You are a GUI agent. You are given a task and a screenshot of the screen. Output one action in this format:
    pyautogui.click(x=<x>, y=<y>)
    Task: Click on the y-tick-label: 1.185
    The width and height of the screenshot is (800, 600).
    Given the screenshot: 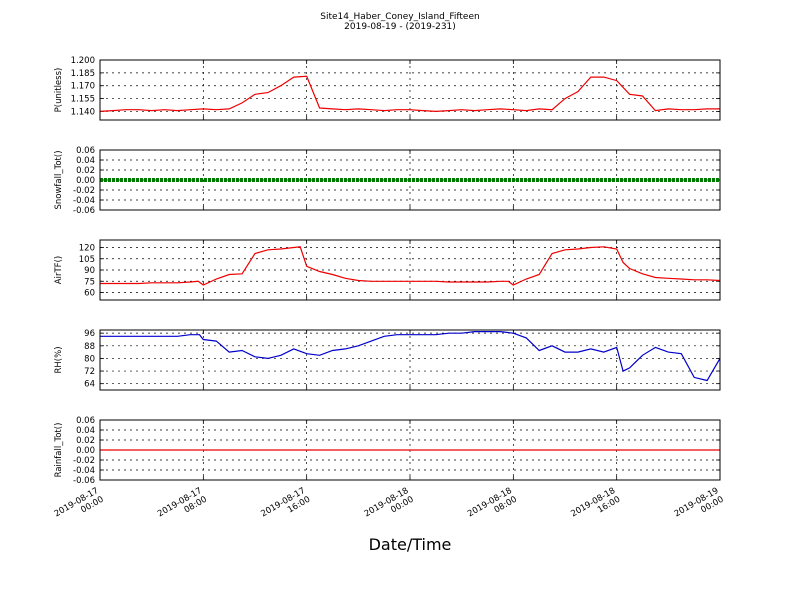 What is the action you would take?
    pyautogui.click(x=83, y=74)
    